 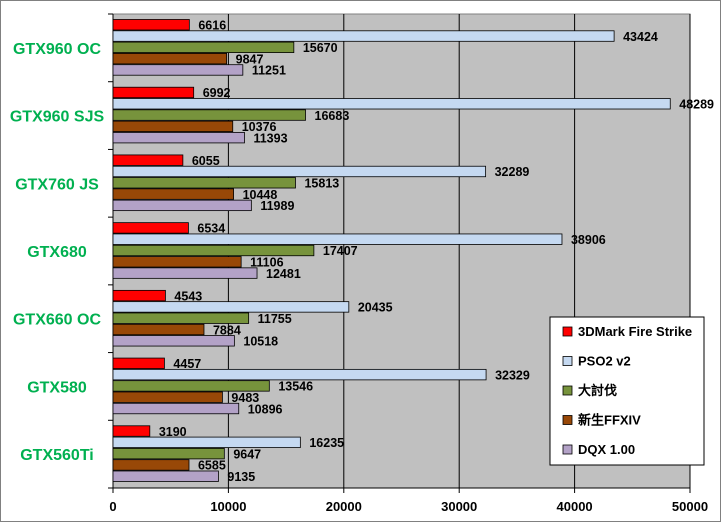 What do you see at coordinates (265, 409) in the screenshot?
I see `data-label: 10896` at bounding box center [265, 409].